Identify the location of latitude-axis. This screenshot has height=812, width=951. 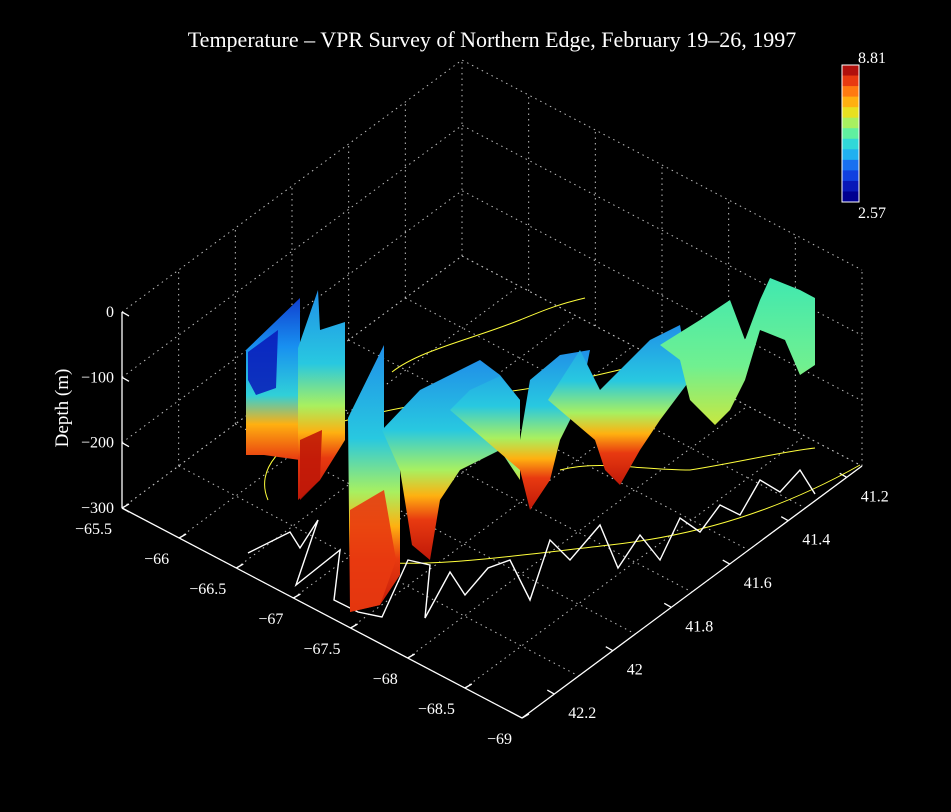
(692, 592).